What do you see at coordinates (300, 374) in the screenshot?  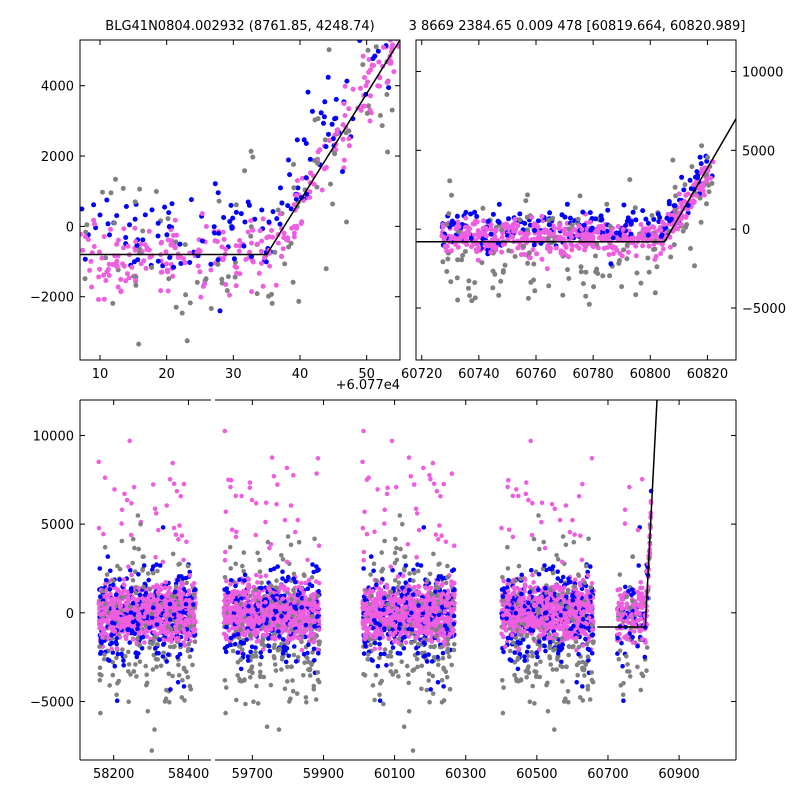 I see `top-left-x-tick-label: 40` at bounding box center [300, 374].